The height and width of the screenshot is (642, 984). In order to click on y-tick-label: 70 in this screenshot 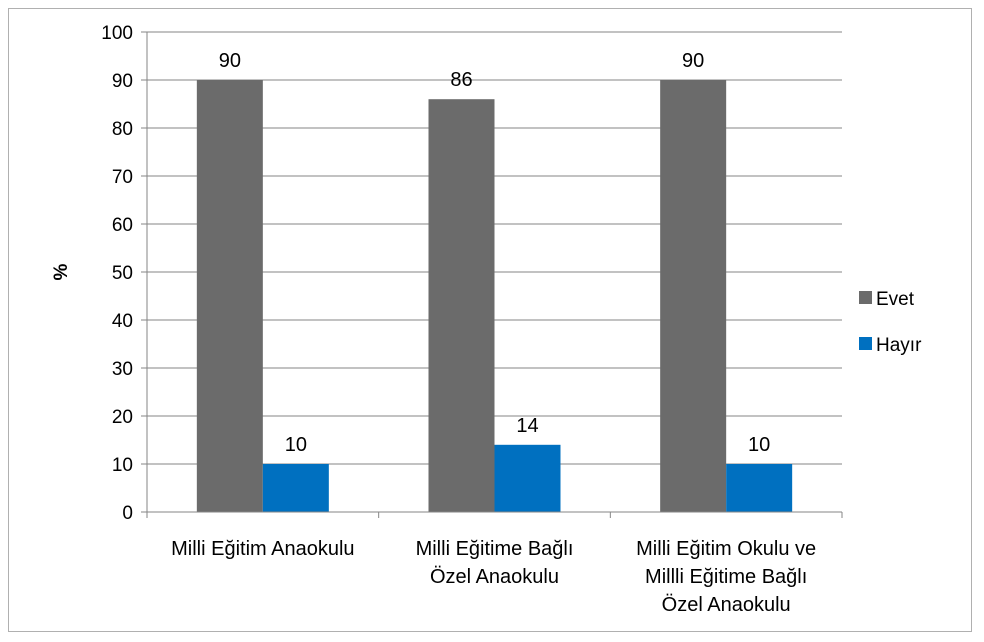, I will do `click(122, 177)`.